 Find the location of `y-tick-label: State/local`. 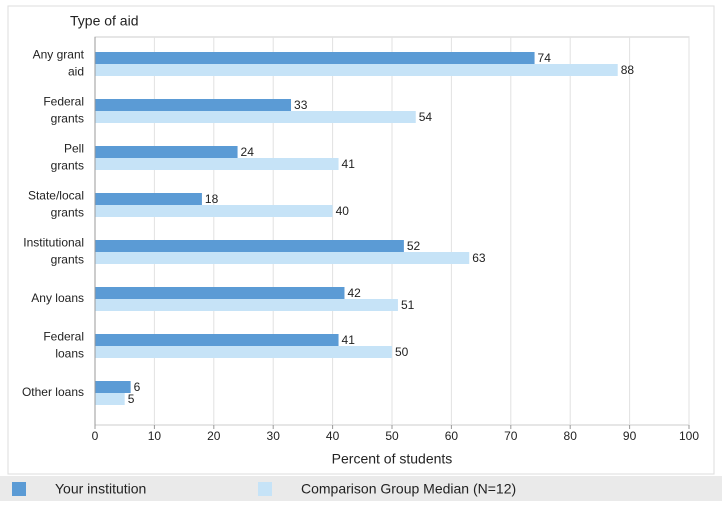

y-tick-label: State/local is located at coordinates (56, 196).